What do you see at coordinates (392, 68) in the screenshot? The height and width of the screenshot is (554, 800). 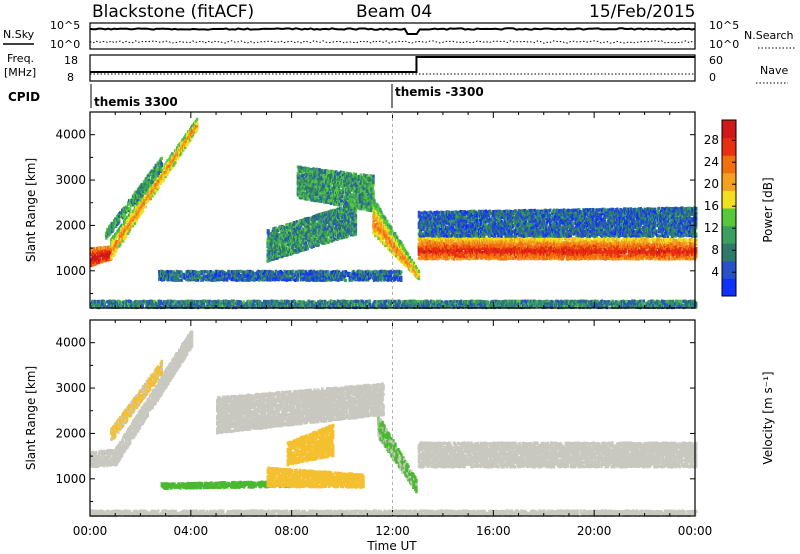 I see `freq-panel` at bounding box center [392, 68].